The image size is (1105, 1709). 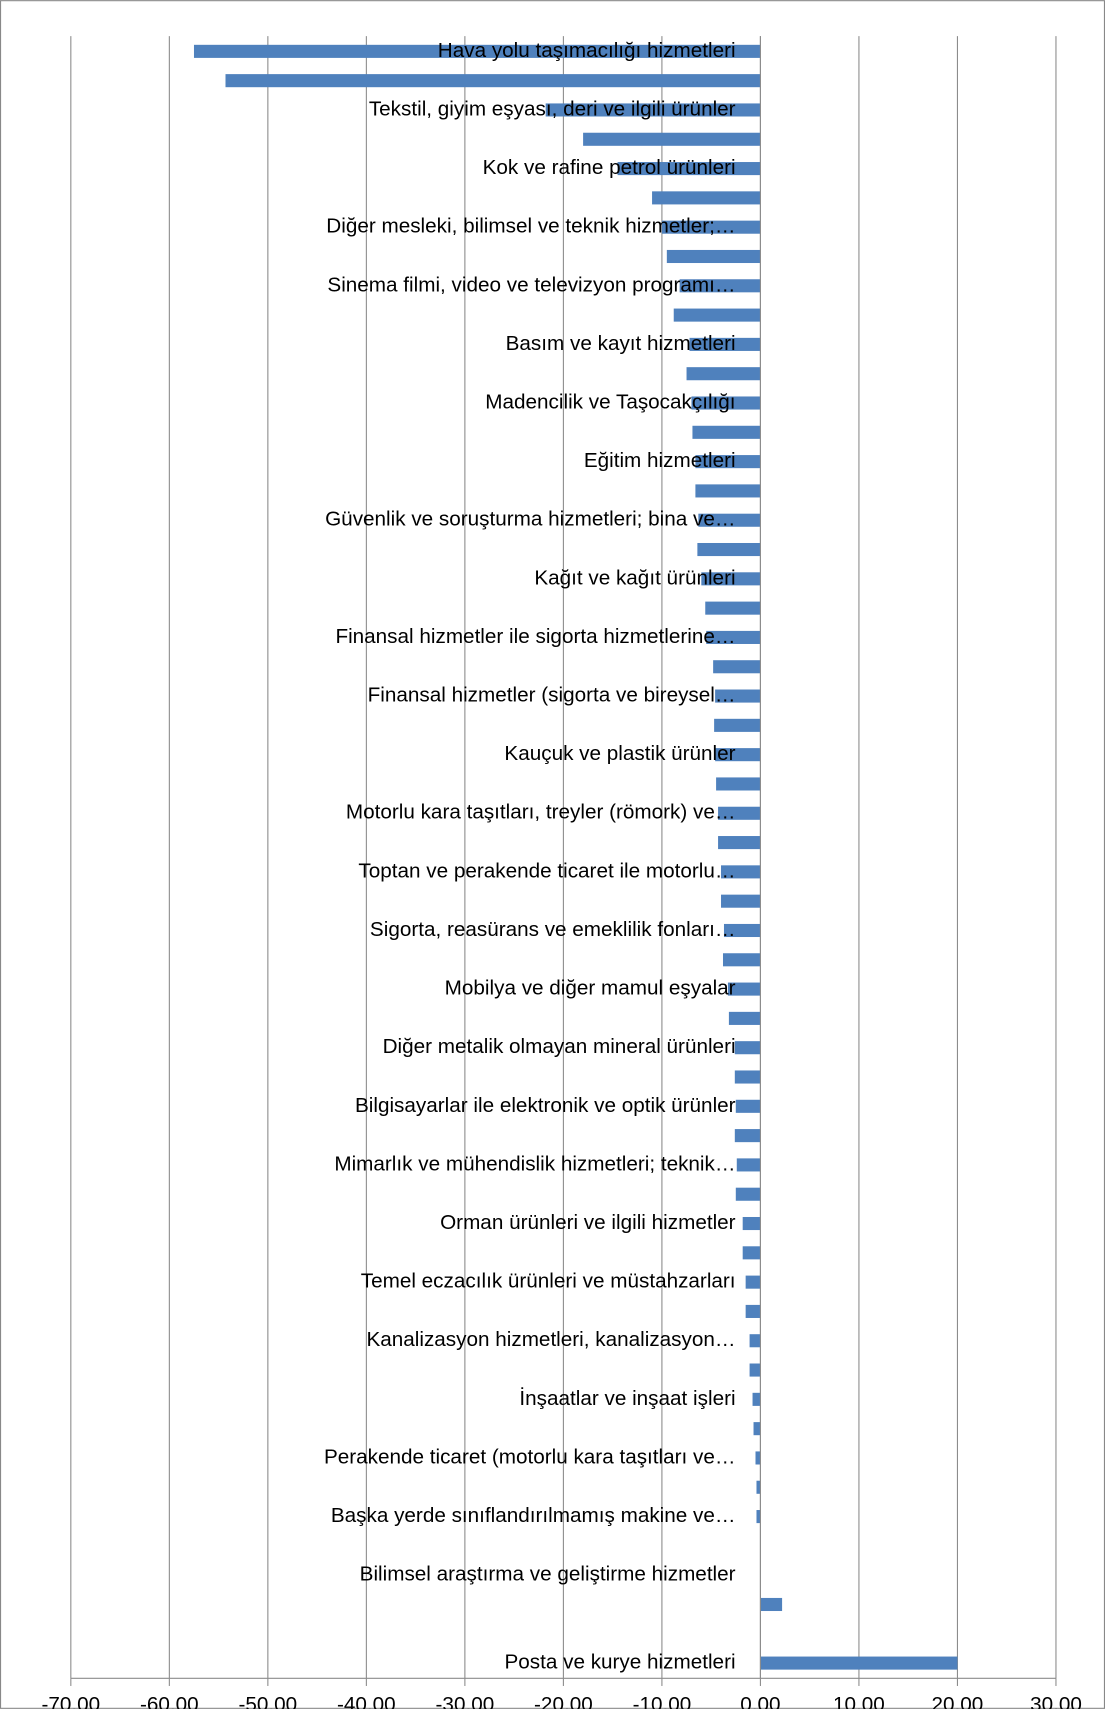 I want to click on y-tick-label: Hava yolu taşımacılığı hizmetleri, so click(x=587, y=50).